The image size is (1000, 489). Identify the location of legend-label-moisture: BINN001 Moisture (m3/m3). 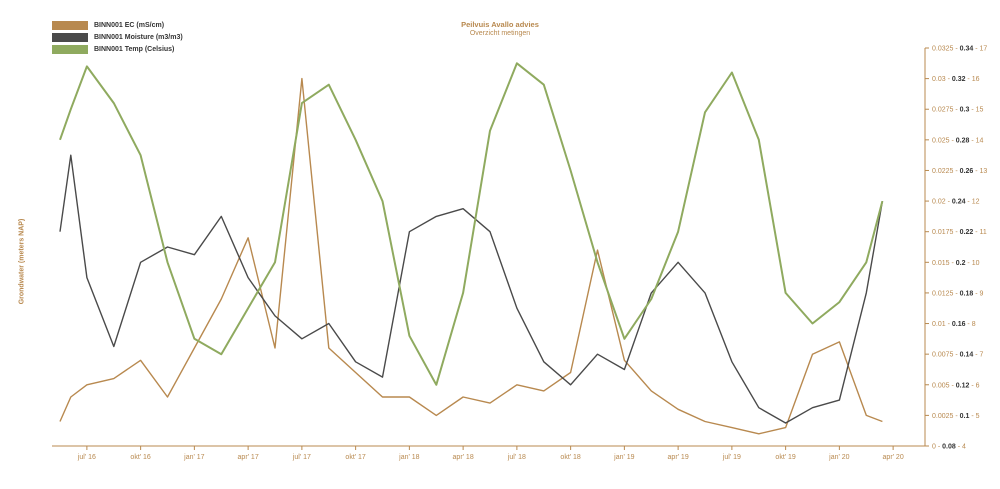
(138, 37).